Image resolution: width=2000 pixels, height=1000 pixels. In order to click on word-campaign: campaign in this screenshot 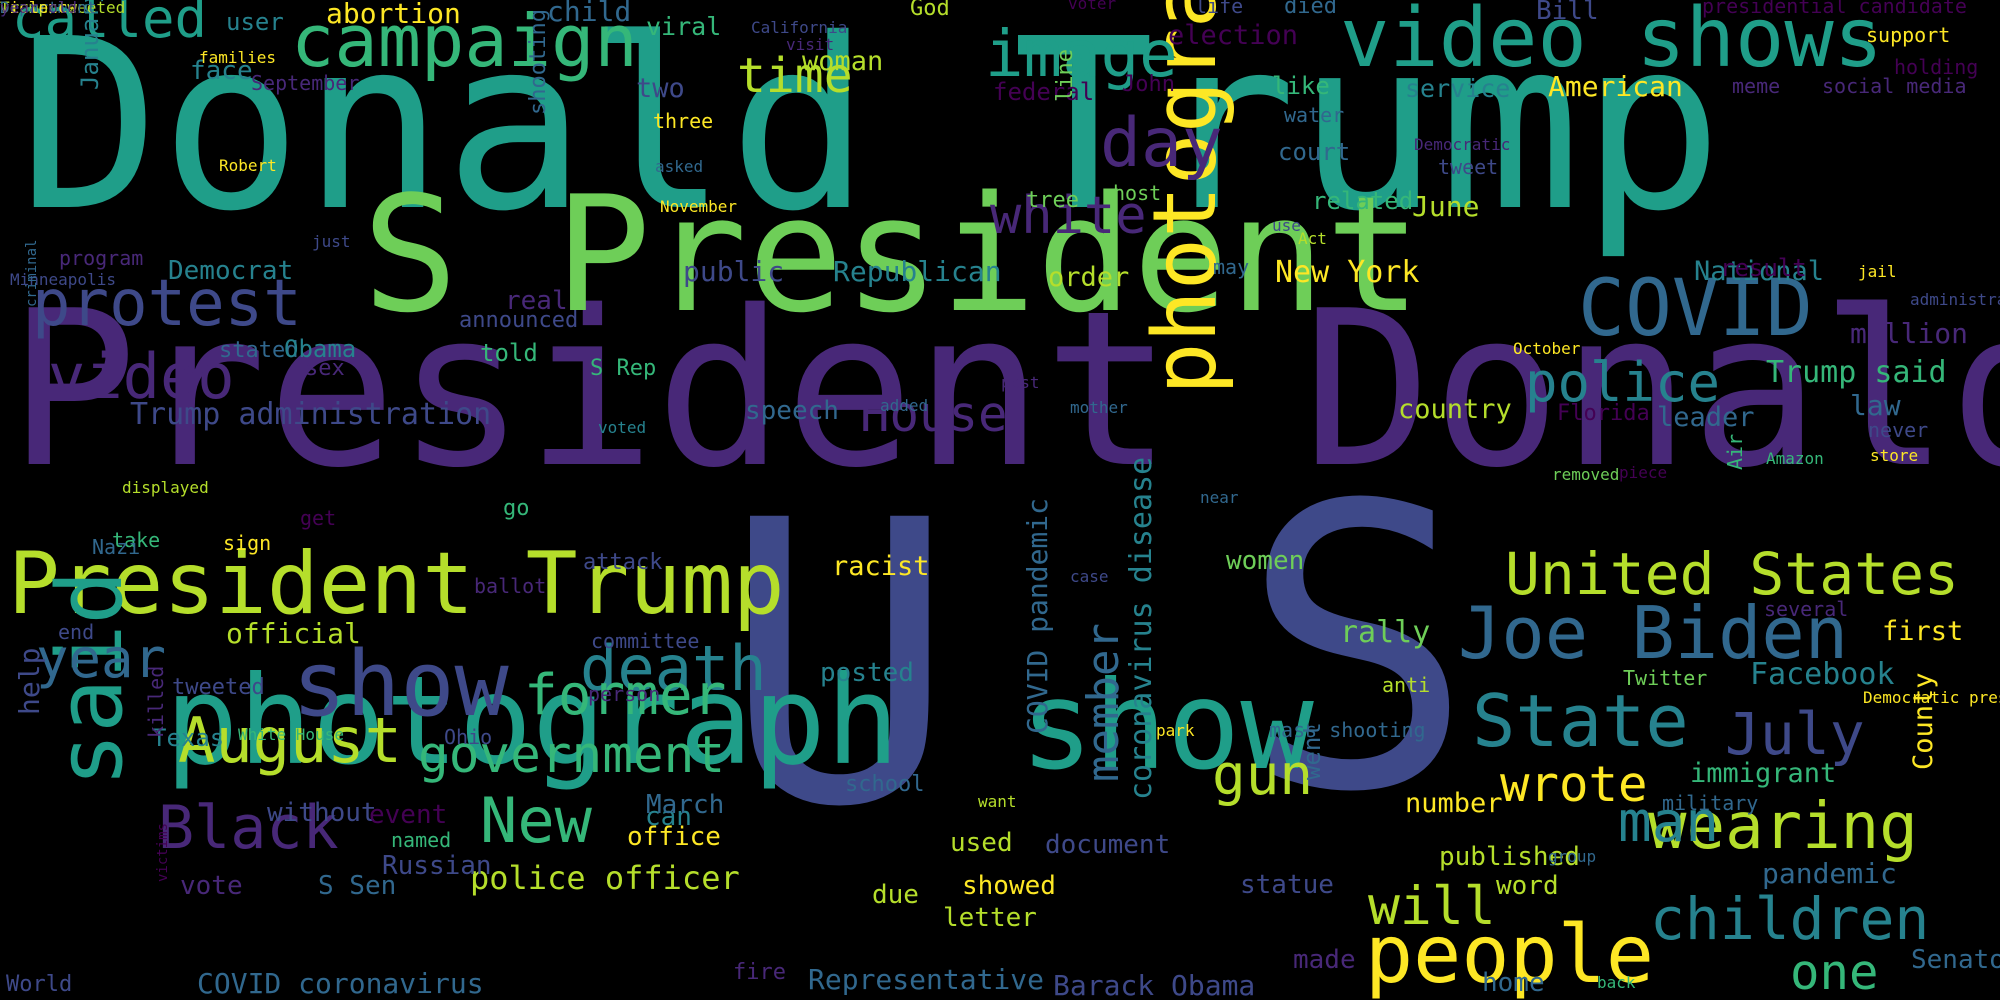, I will do `click(464, 41)`.